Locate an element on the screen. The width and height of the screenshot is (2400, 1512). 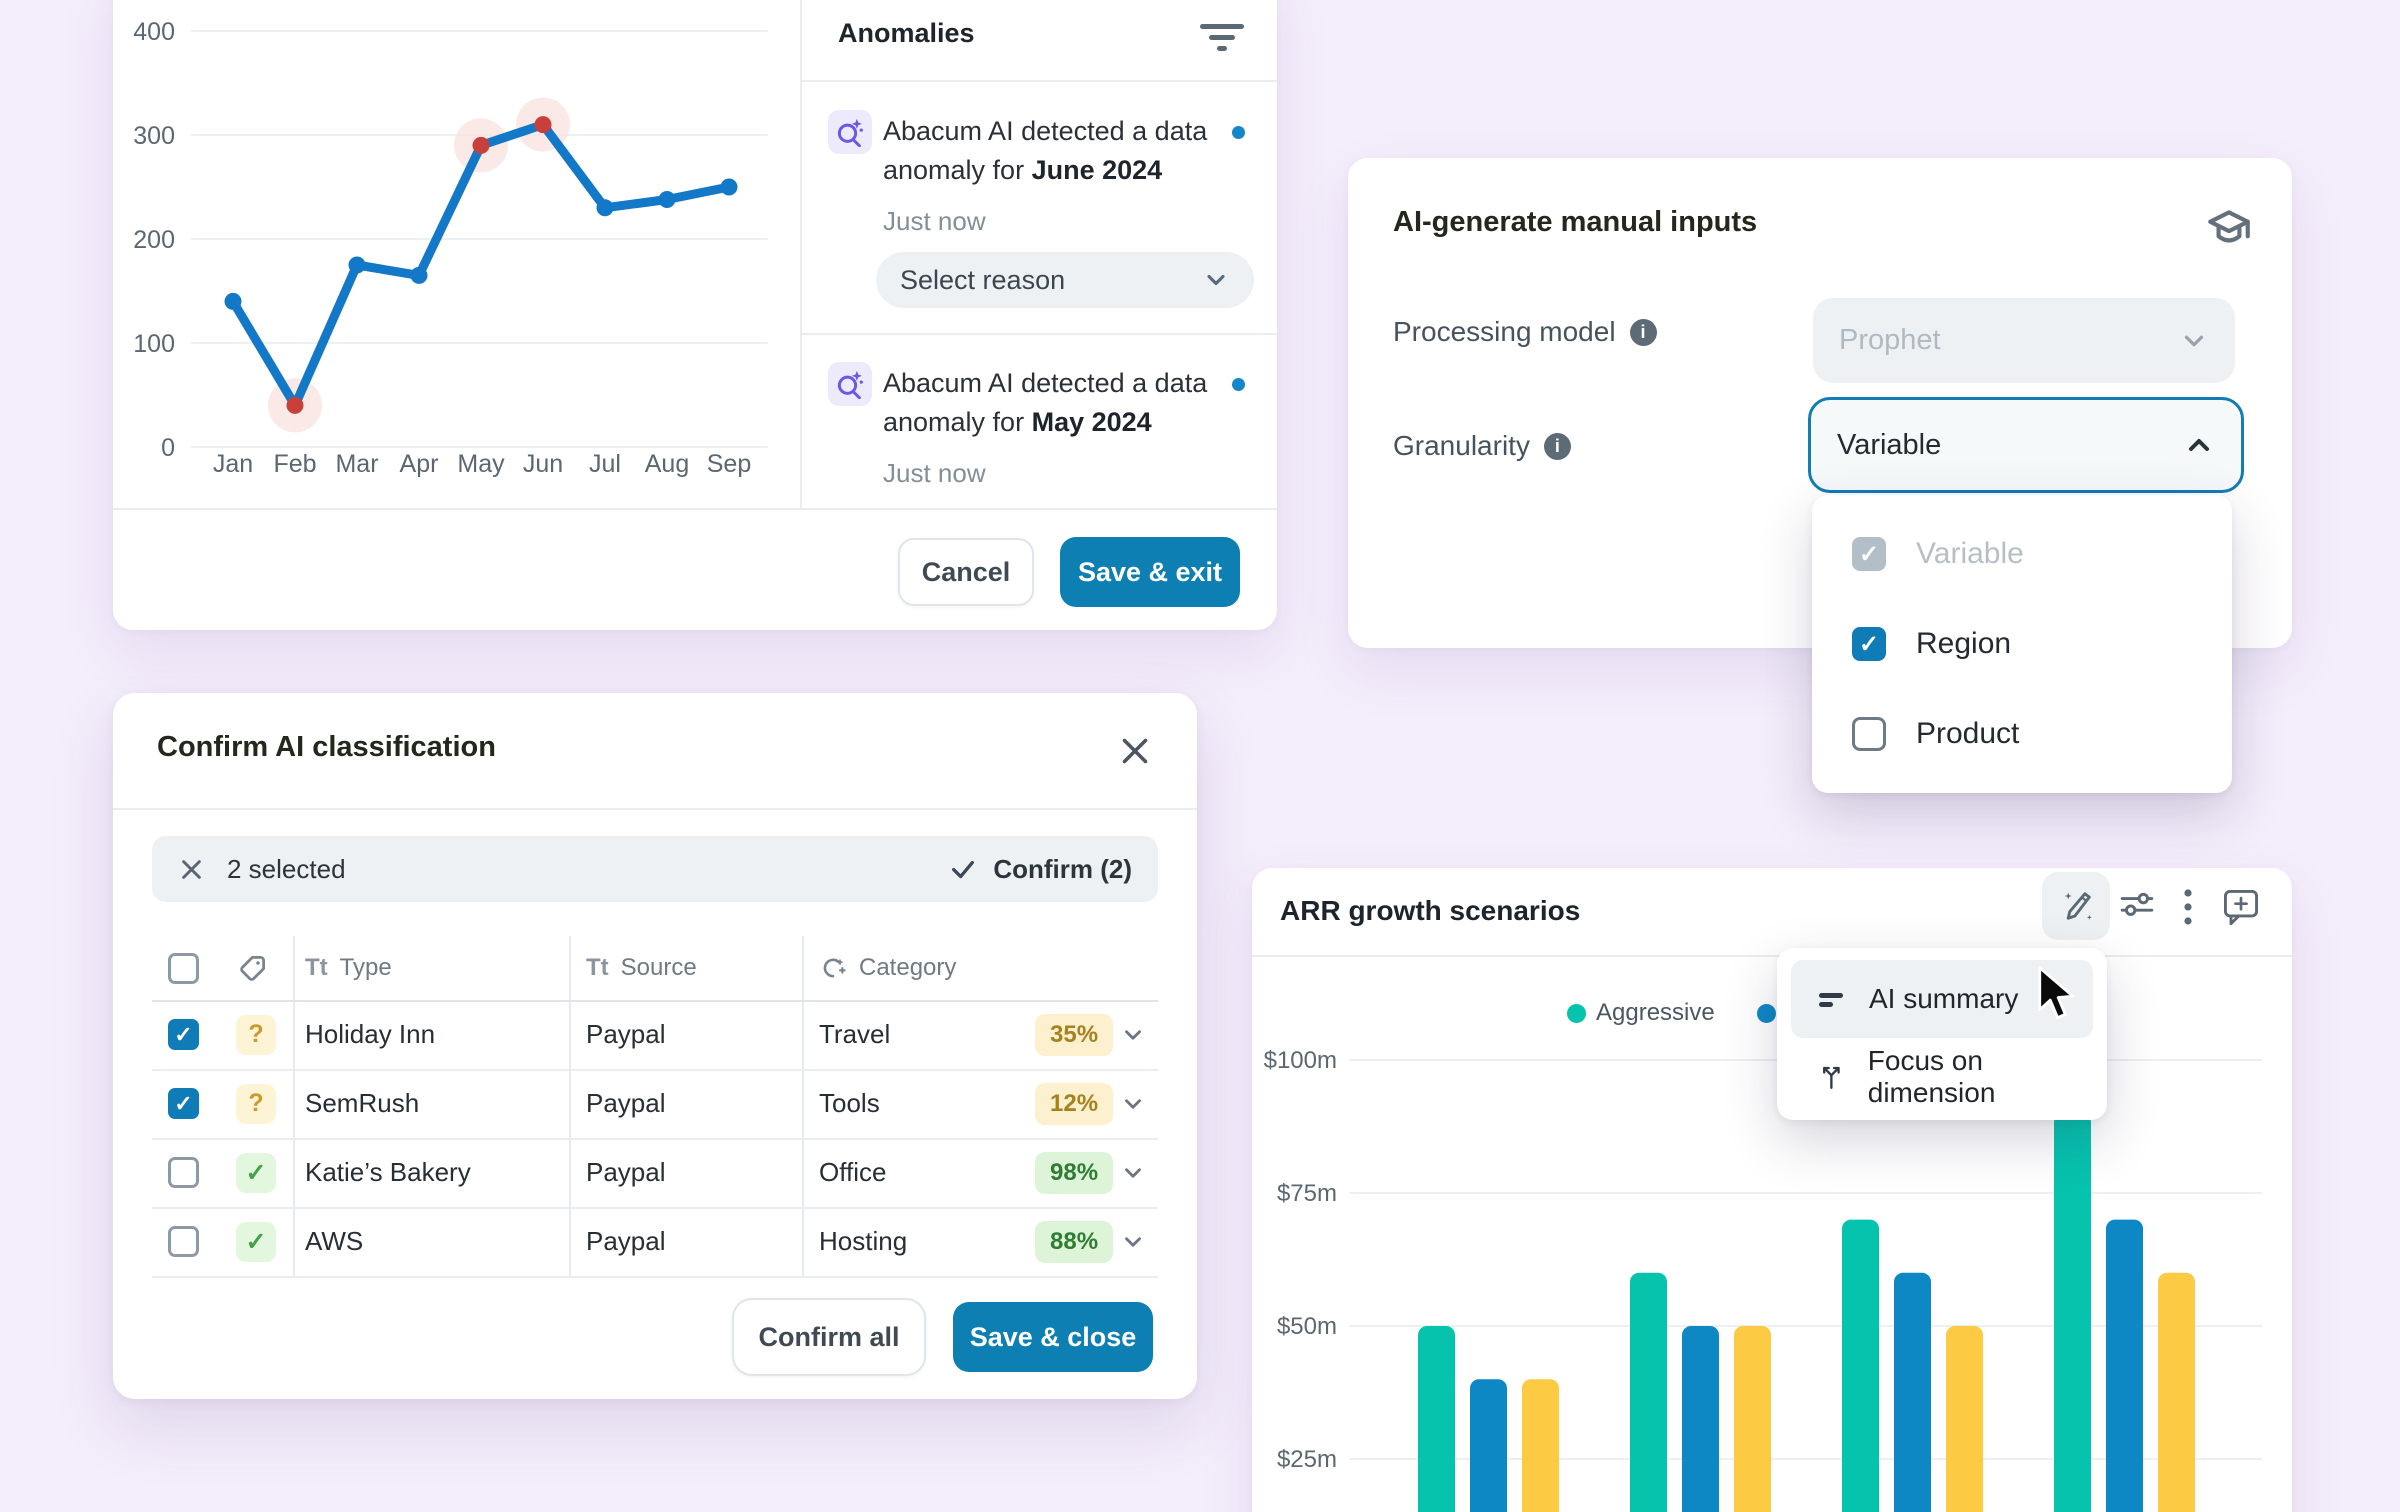
status-cell: ✓ is located at coordinates (256, 1241).